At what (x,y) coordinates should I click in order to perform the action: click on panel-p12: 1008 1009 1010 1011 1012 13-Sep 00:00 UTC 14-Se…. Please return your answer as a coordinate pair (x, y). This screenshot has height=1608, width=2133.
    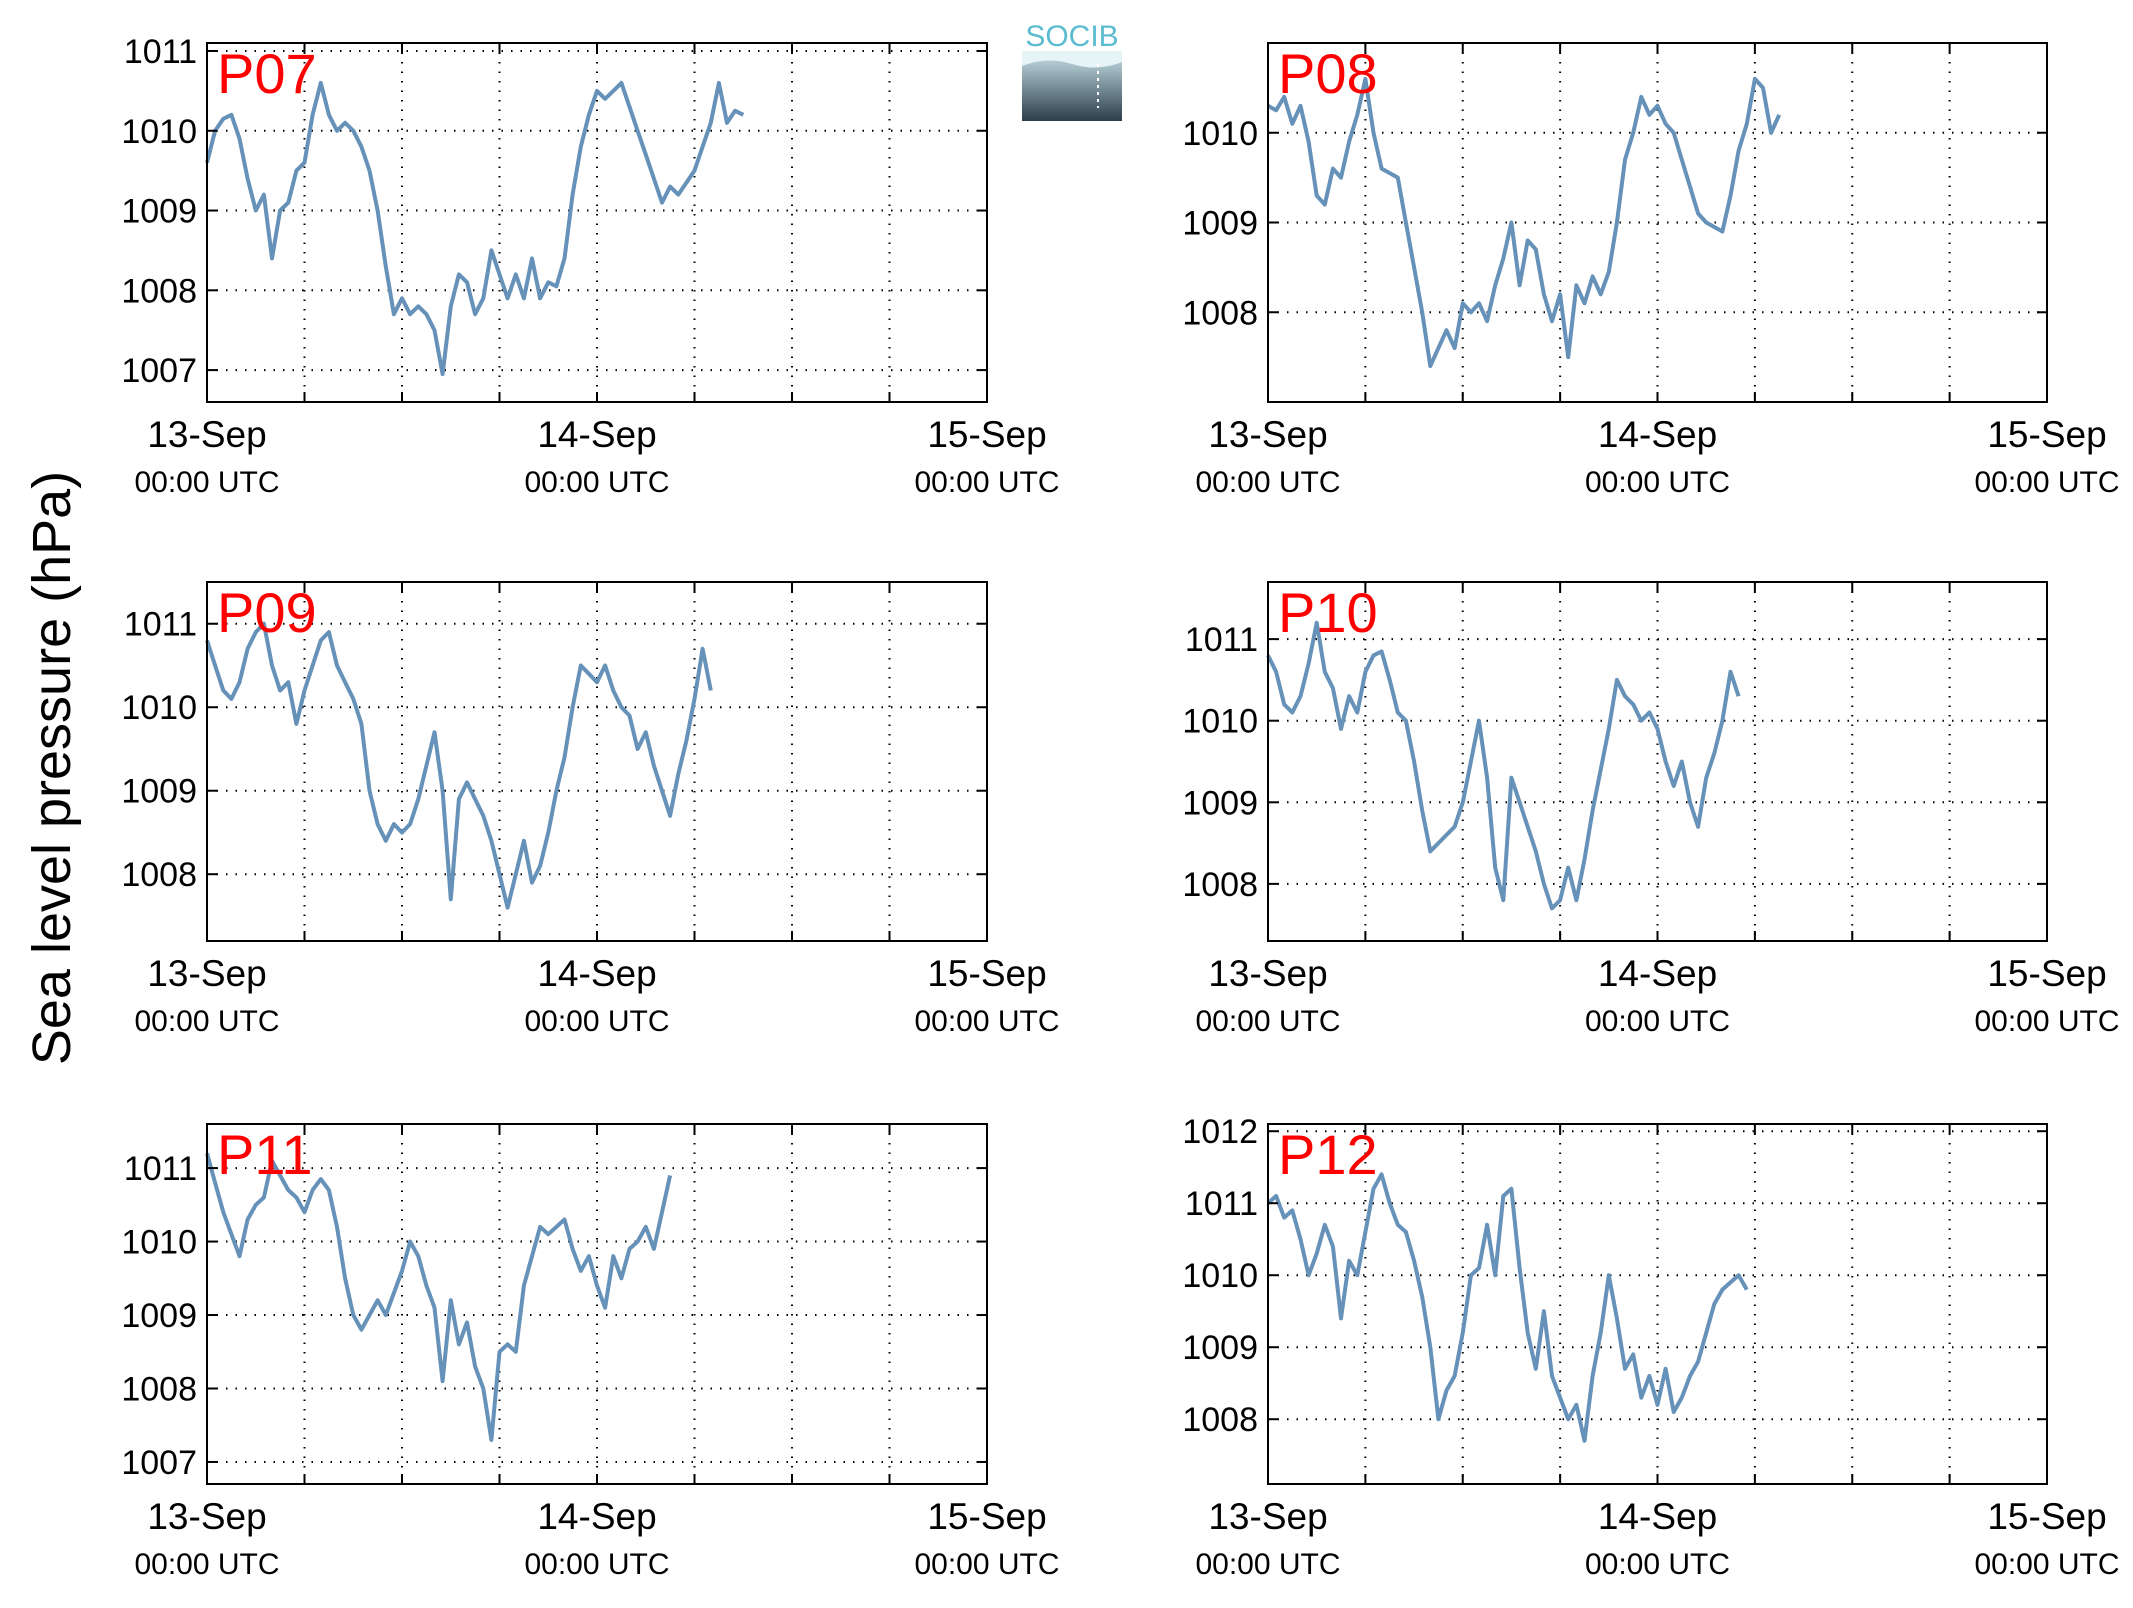
    Looking at the image, I should click on (1650, 1347).